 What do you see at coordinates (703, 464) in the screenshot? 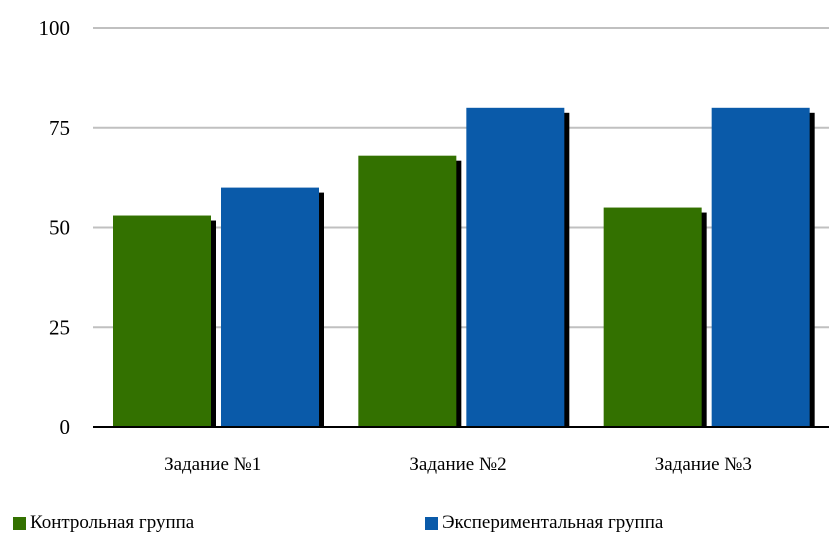
I see `x-tick-label: Задание №3` at bounding box center [703, 464].